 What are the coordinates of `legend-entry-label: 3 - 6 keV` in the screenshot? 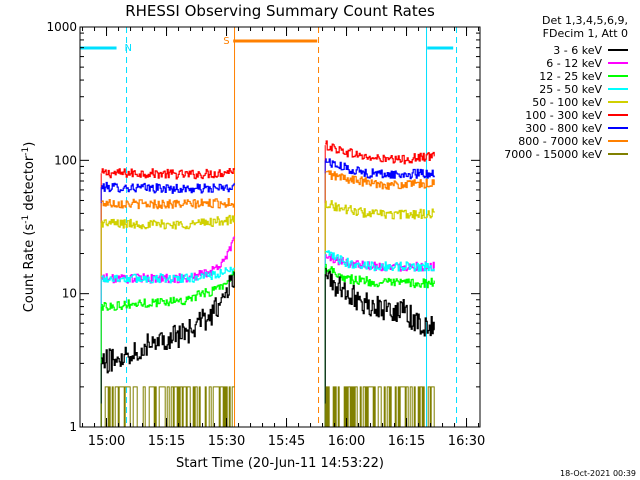 It's located at (577, 50).